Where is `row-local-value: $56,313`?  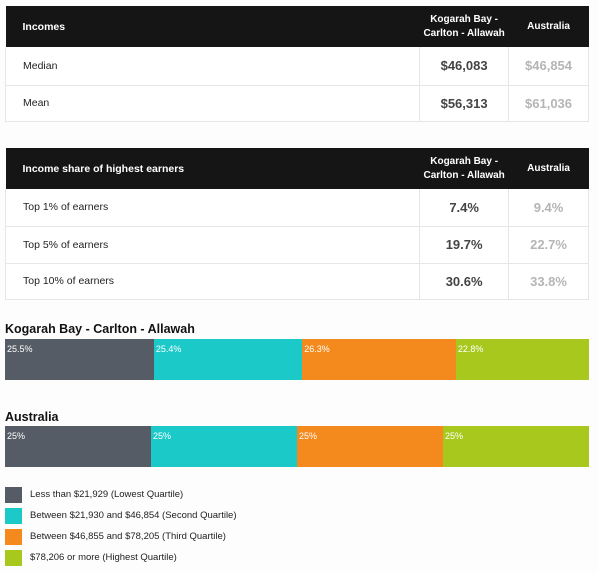 row-local-value: $56,313 is located at coordinates (464, 103).